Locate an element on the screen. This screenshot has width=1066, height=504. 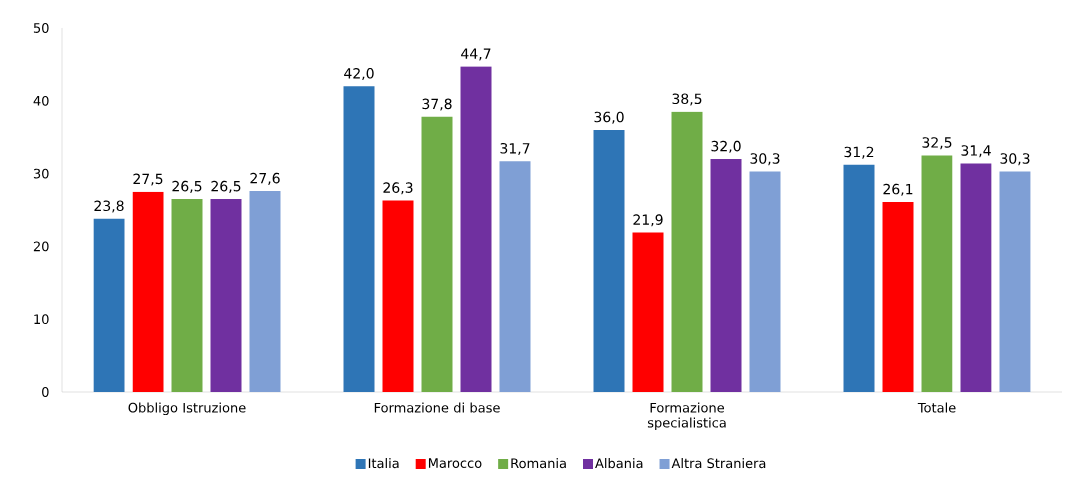
data-label: 37,8 is located at coordinates (437, 104).